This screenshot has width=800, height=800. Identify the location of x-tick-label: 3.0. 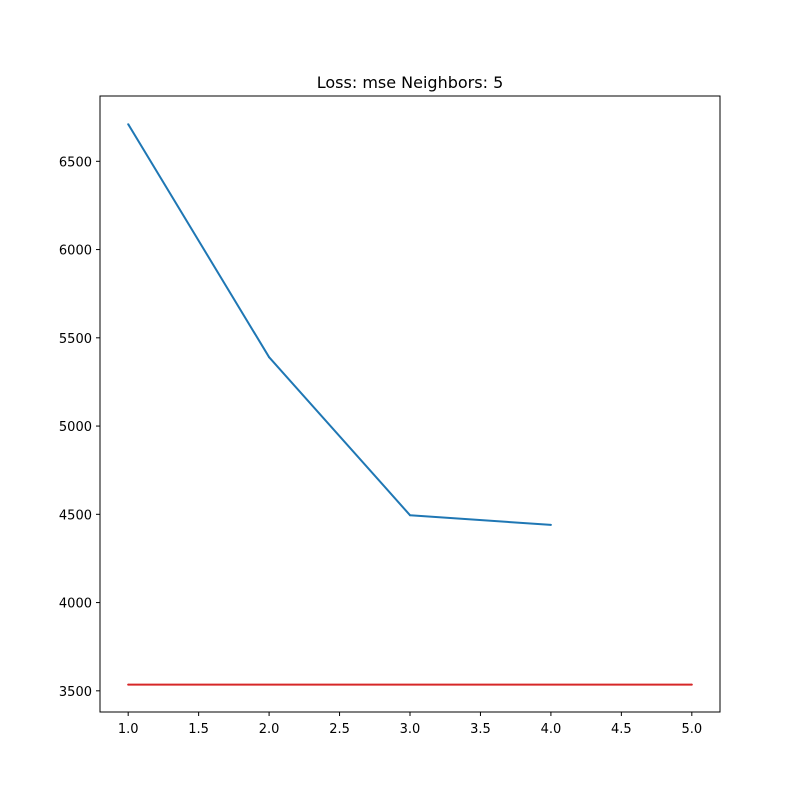
(410, 729).